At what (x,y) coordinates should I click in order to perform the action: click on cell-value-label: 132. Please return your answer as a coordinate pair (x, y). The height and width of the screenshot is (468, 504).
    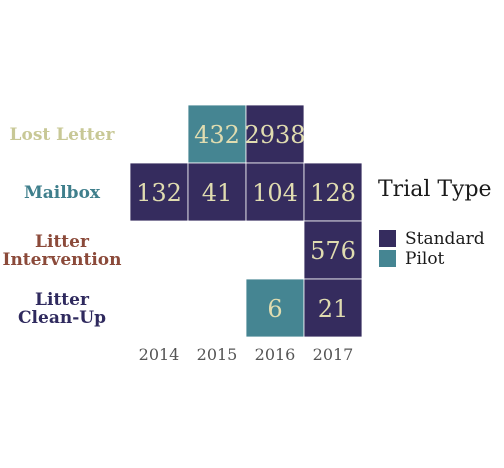
    Looking at the image, I should click on (159, 193).